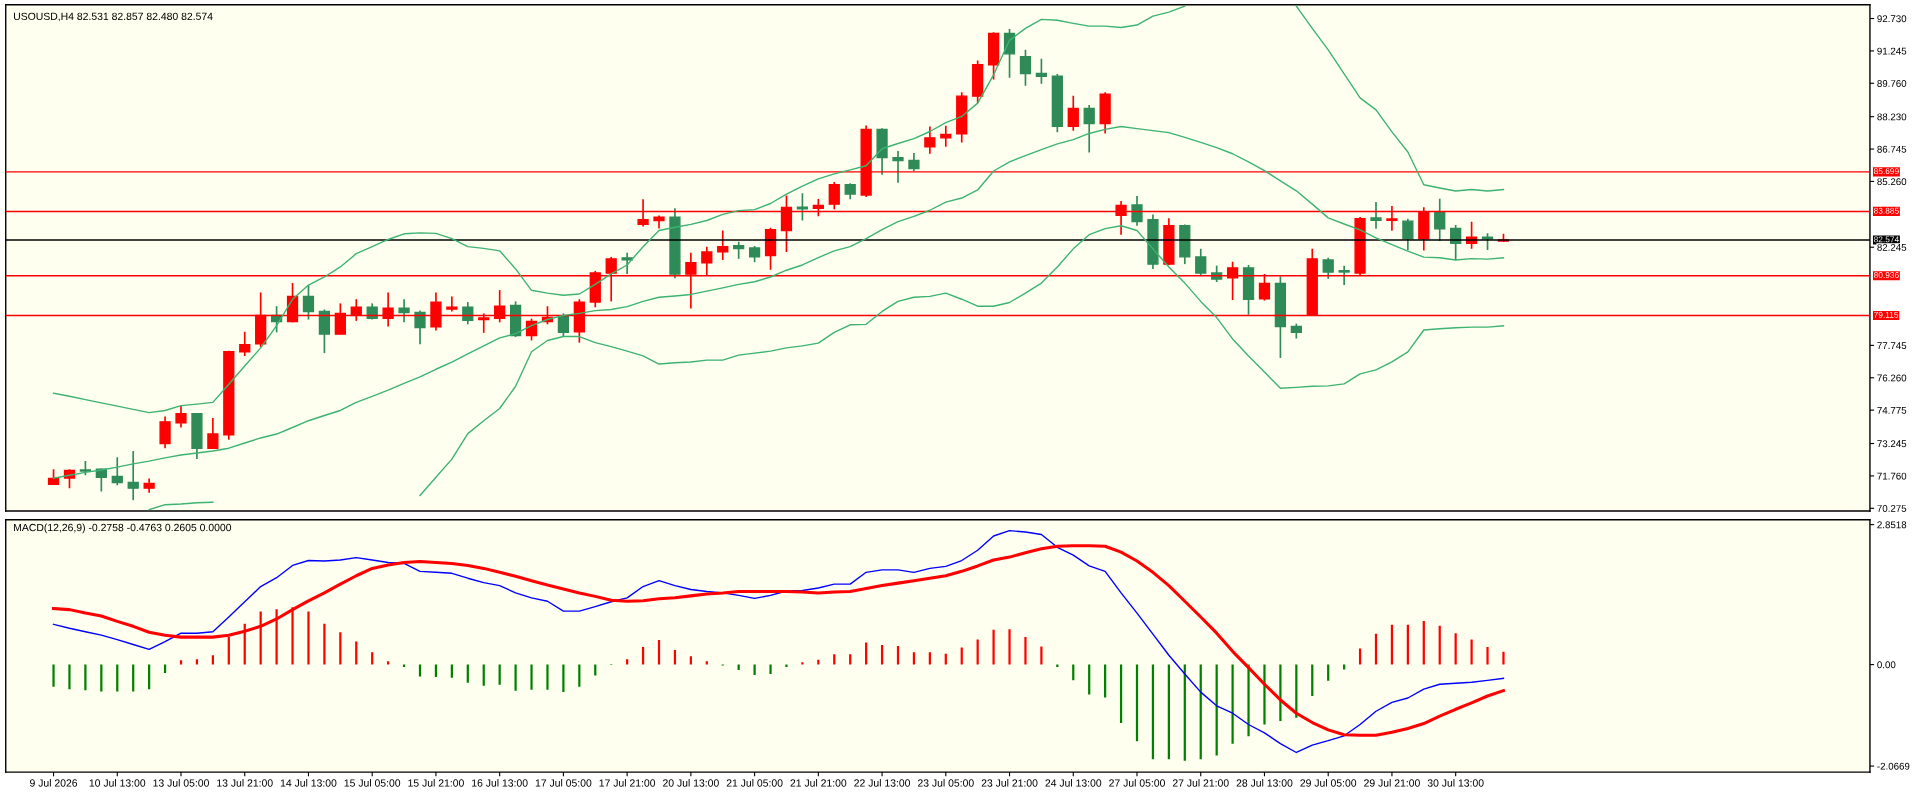 This screenshot has height=796, width=1912. Describe the element at coordinates (1886, 665) in the screenshot. I see `y-tick-label: 0.00` at that location.